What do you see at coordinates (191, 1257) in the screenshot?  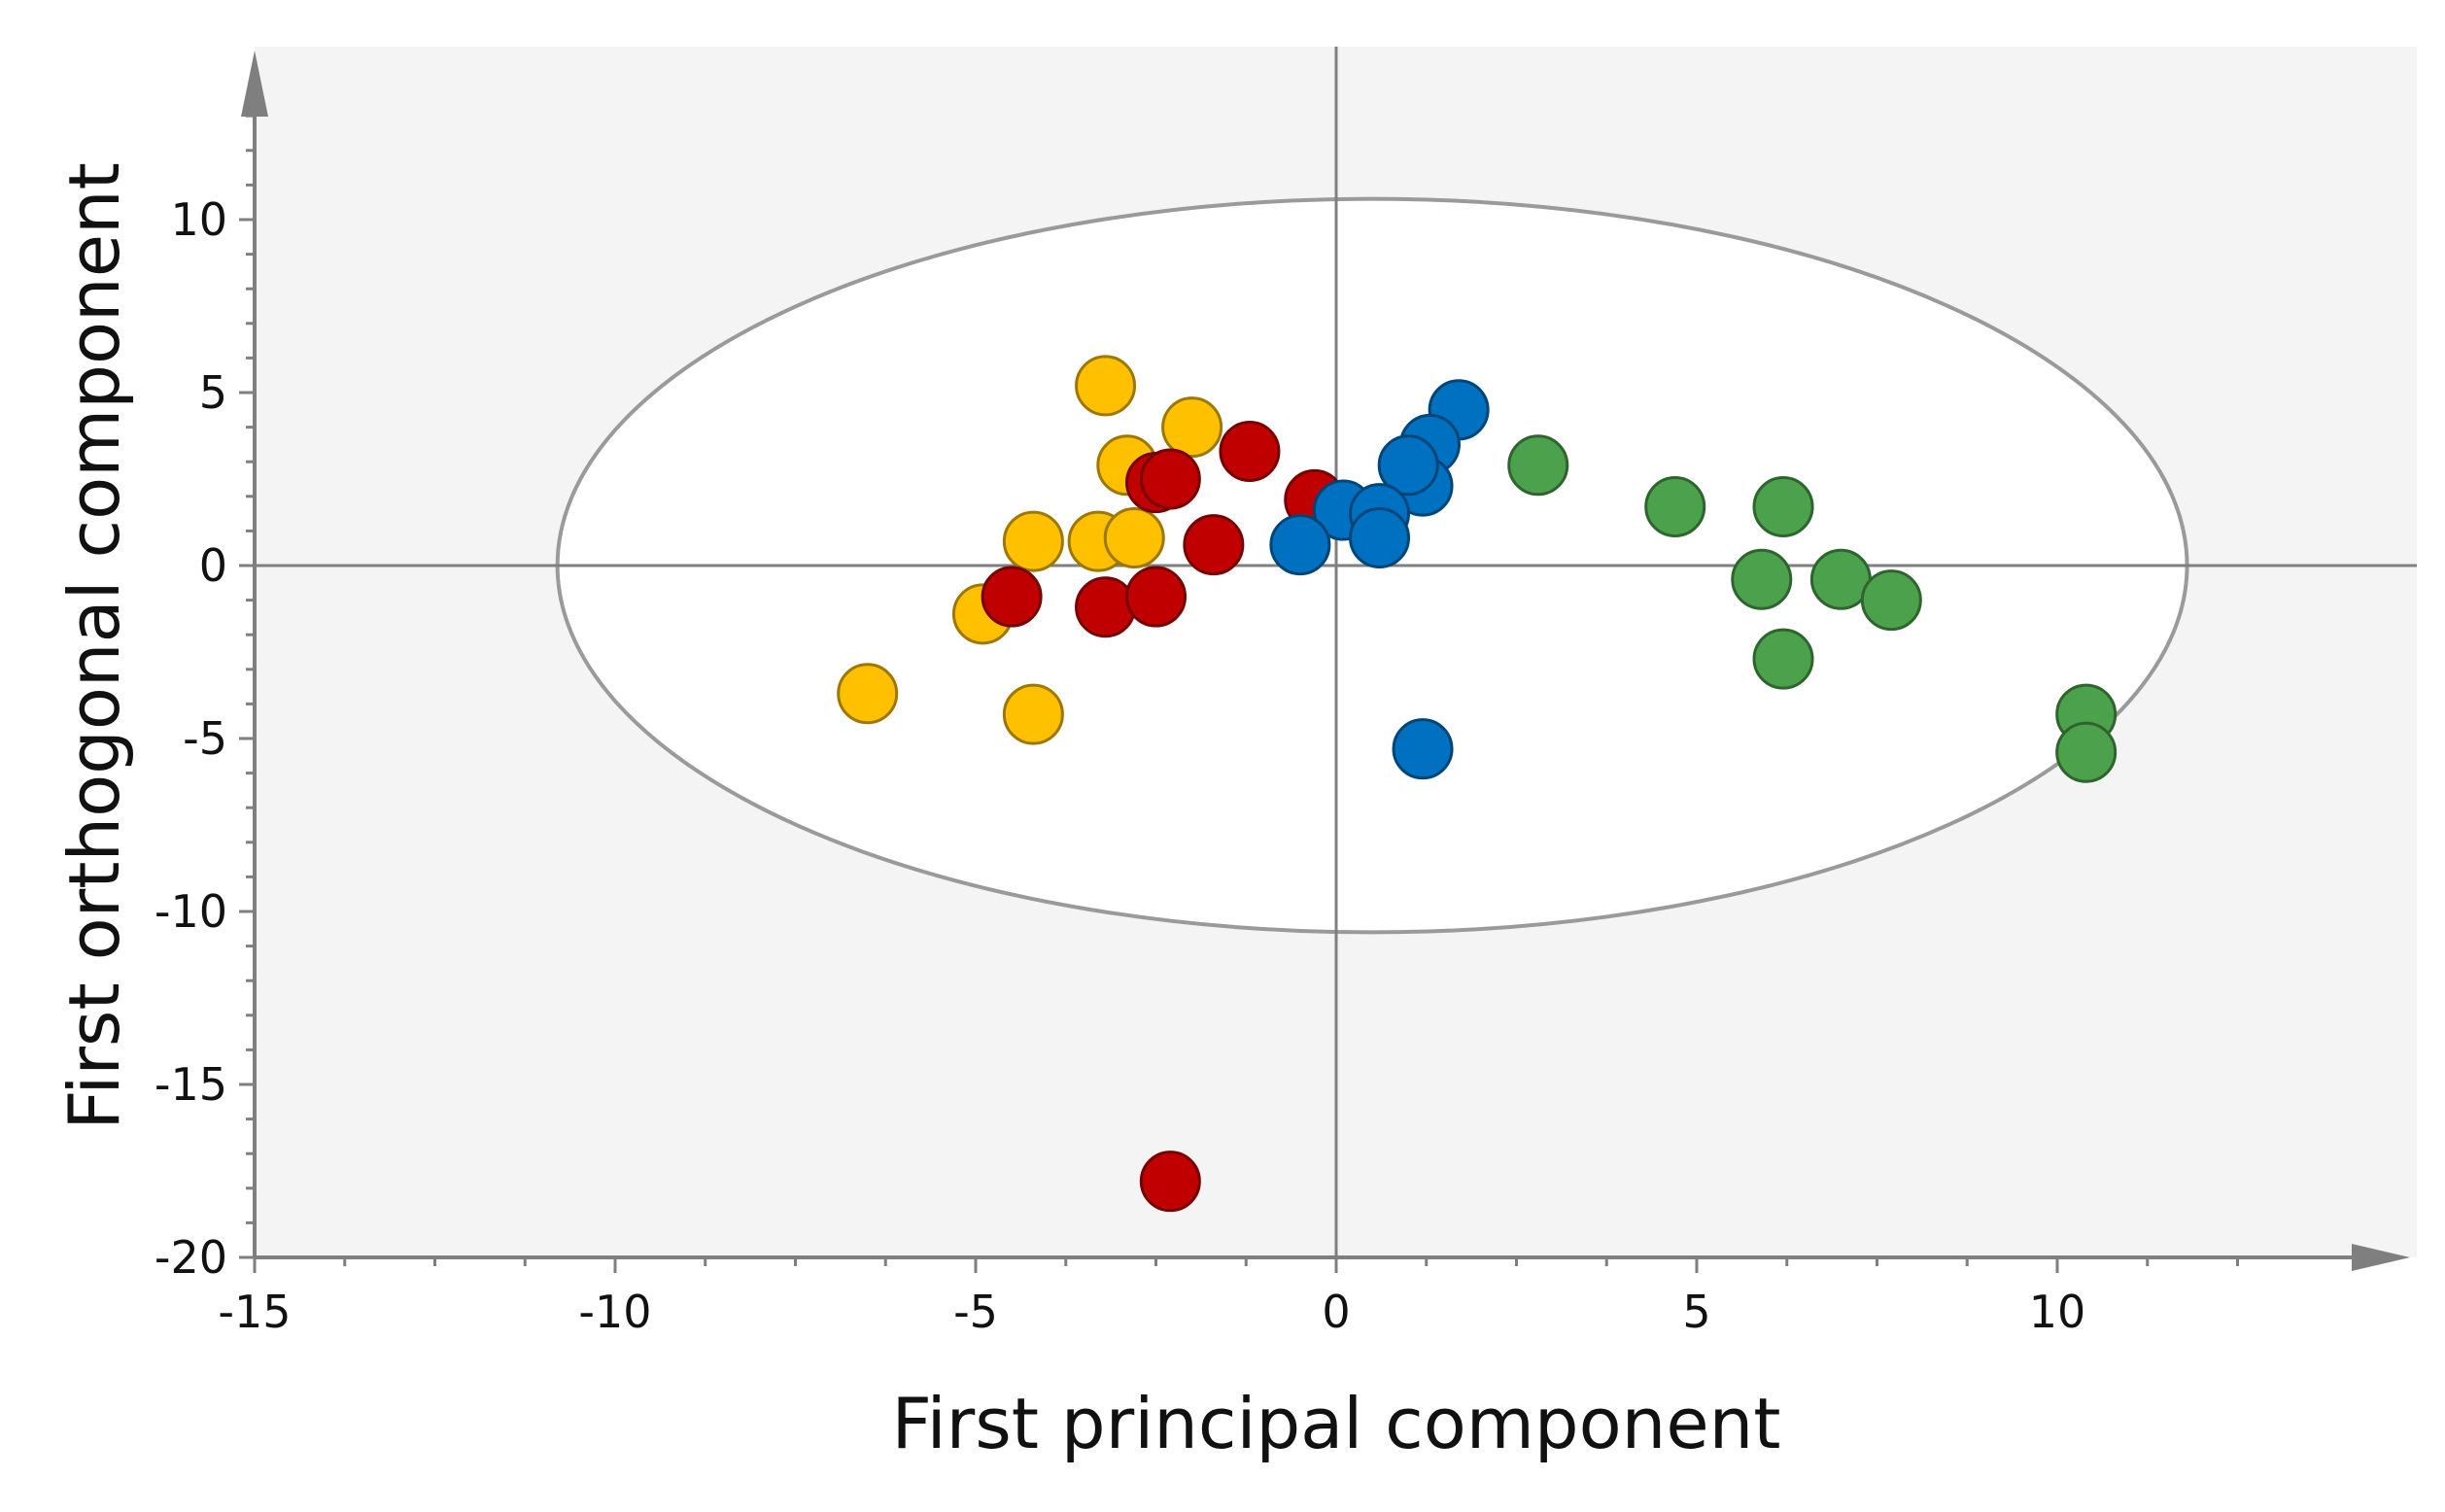 I see `y-tick-label: -20` at bounding box center [191, 1257].